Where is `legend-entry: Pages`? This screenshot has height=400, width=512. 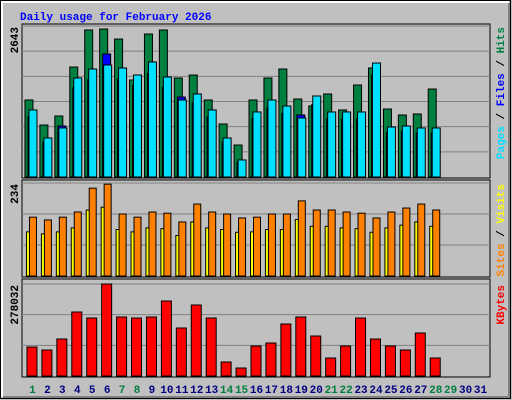
legend-entry: Pages is located at coordinates (502, 142).